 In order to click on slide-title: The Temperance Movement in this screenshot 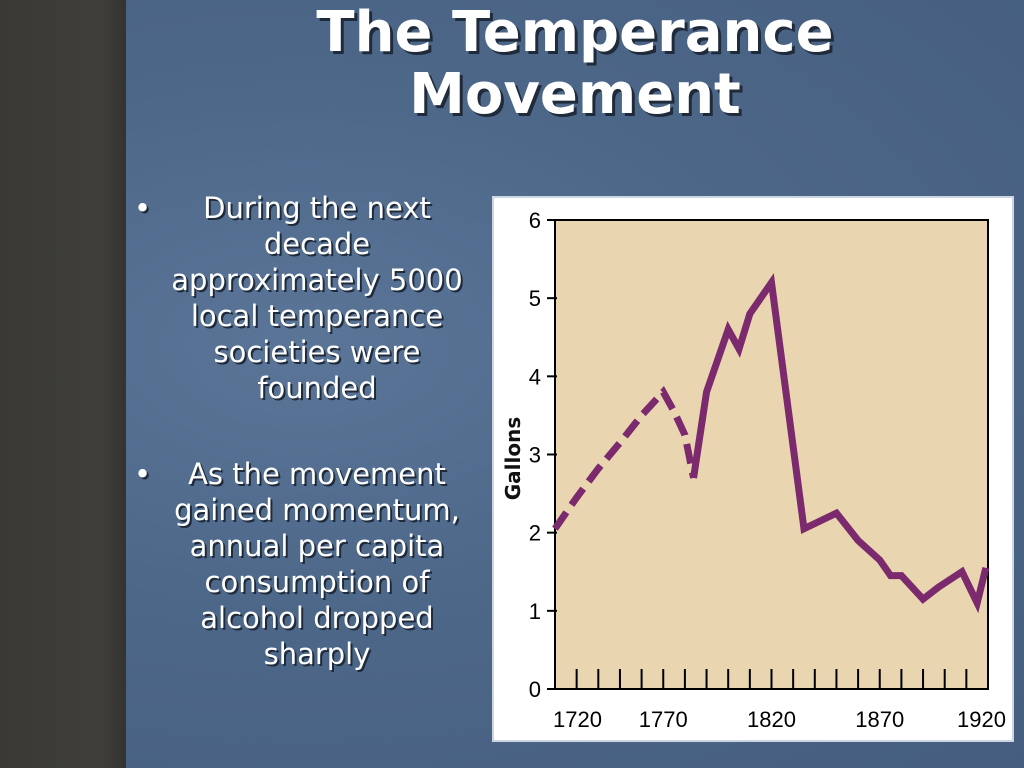, I will do `click(575, 64)`.